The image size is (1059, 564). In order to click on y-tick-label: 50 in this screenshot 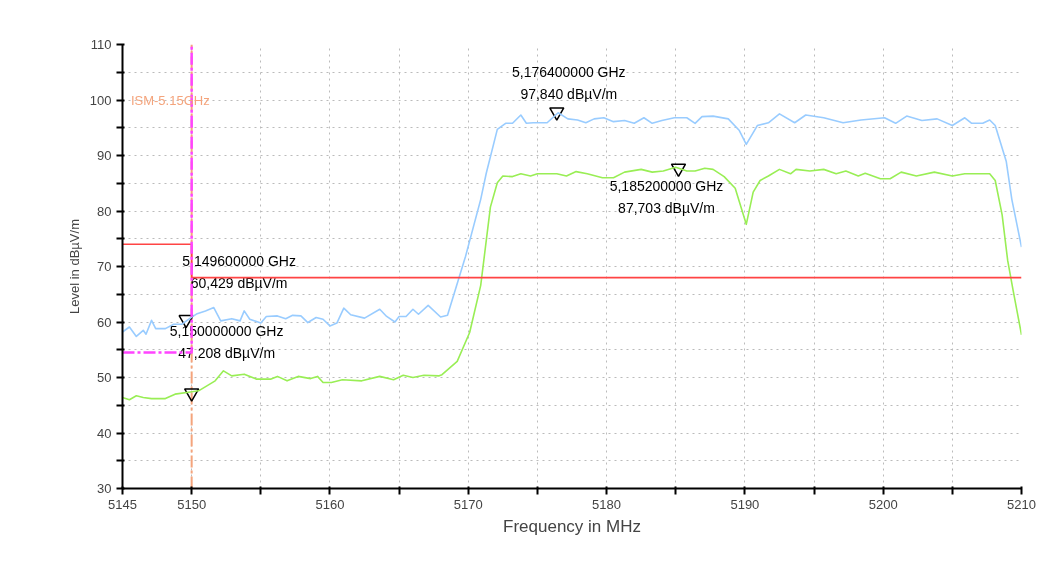, I will do `click(104, 377)`.